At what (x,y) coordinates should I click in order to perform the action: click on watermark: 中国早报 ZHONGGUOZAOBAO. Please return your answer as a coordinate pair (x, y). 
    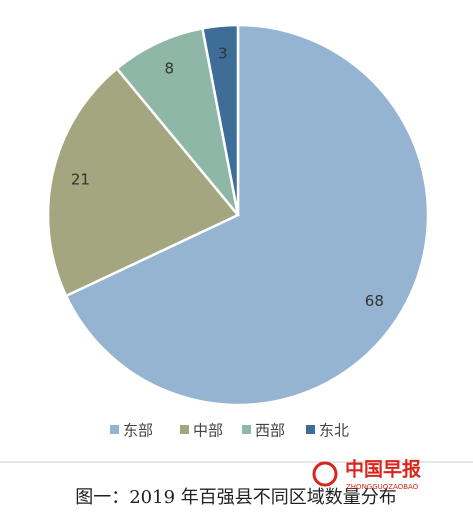
    Looking at the image, I should click on (366, 474).